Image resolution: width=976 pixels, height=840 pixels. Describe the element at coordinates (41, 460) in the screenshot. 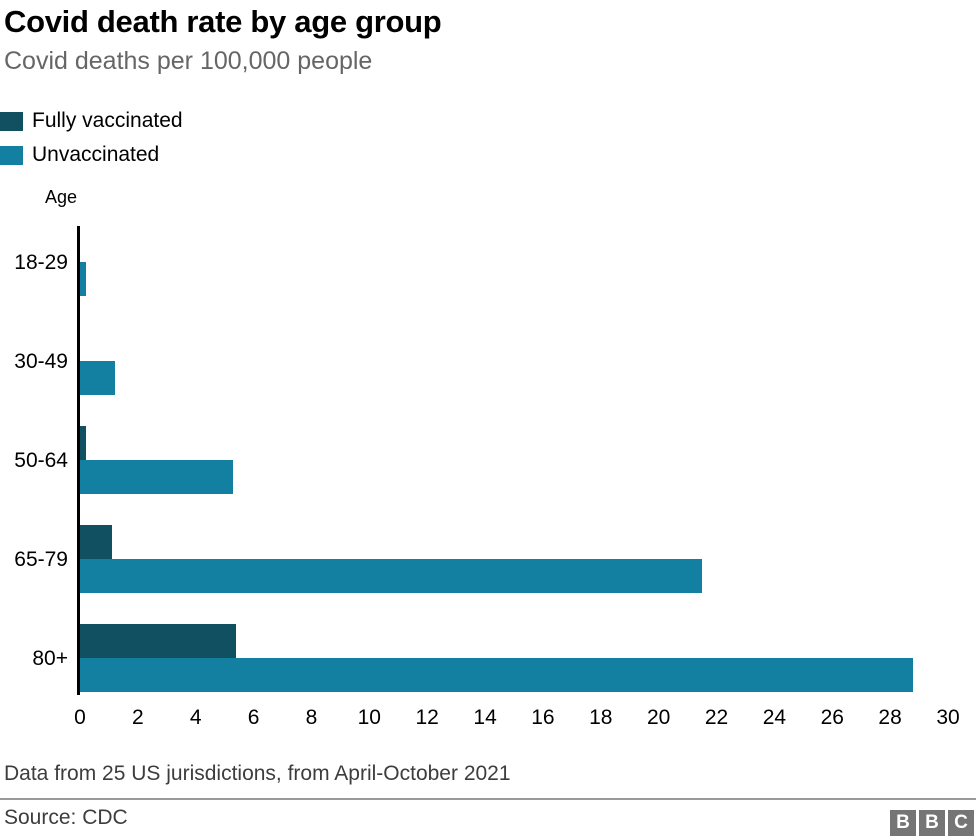

I see `category-label-50-64: 50-64` at that location.